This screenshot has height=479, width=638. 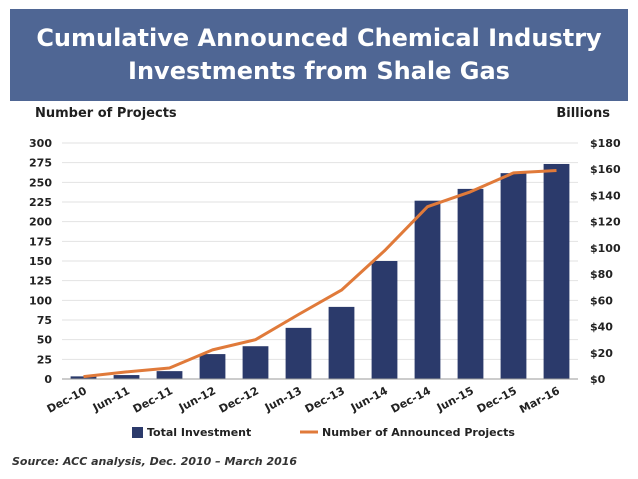 I want to click on right-tick-label: $20, so click(x=601, y=353).